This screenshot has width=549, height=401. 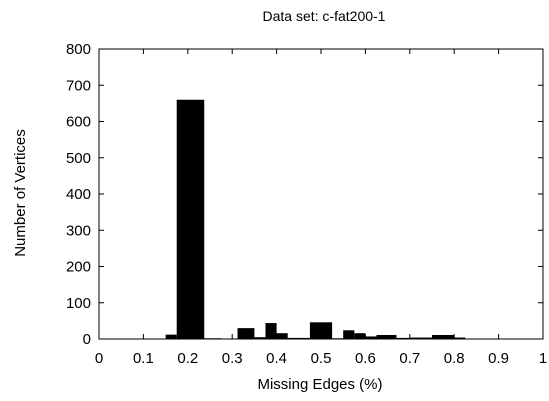 What do you see at coordinates (99, 358) in the screenshot?
I see `x-tick-label-0: 0` at bounding box center [99, 358].